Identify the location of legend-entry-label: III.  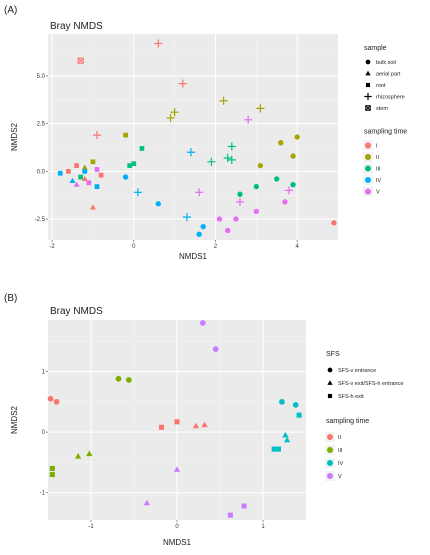
(378, 170).